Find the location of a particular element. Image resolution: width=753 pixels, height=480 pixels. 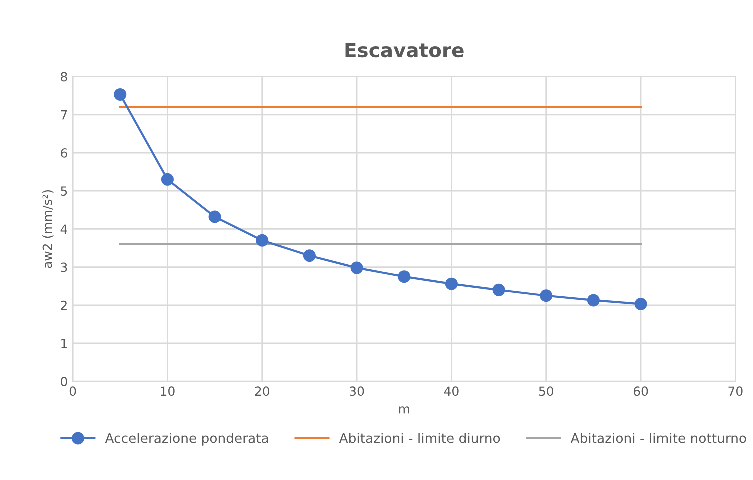

x-tick-label: 60 is located at coordinates (641, 391).